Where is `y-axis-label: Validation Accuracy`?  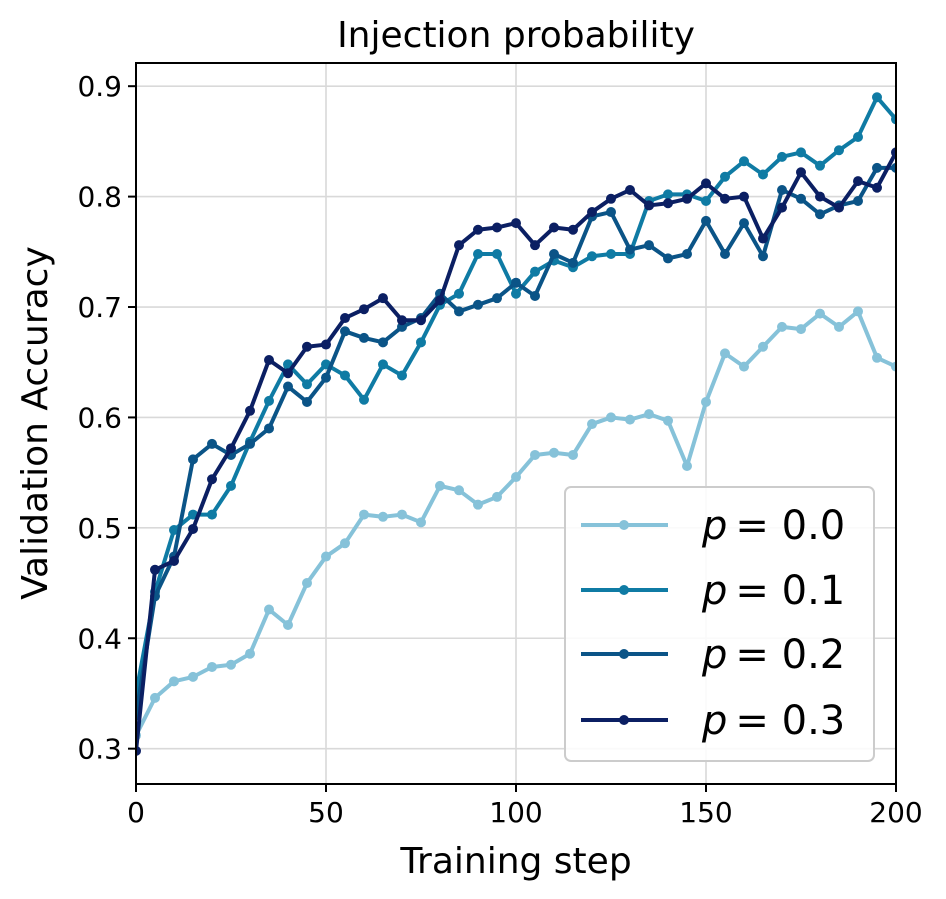 y-axis-label: Validation Accuracy is located at coordinates (35, 423).